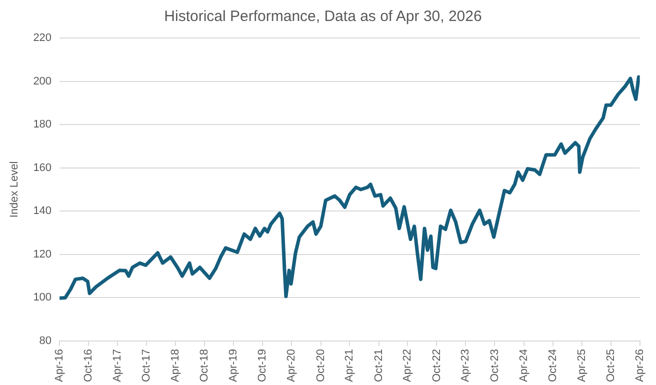 Image resolution: width=656 pixels, height=385 pixels. I want to click on y-tick-label: 160, so click(42, 168).